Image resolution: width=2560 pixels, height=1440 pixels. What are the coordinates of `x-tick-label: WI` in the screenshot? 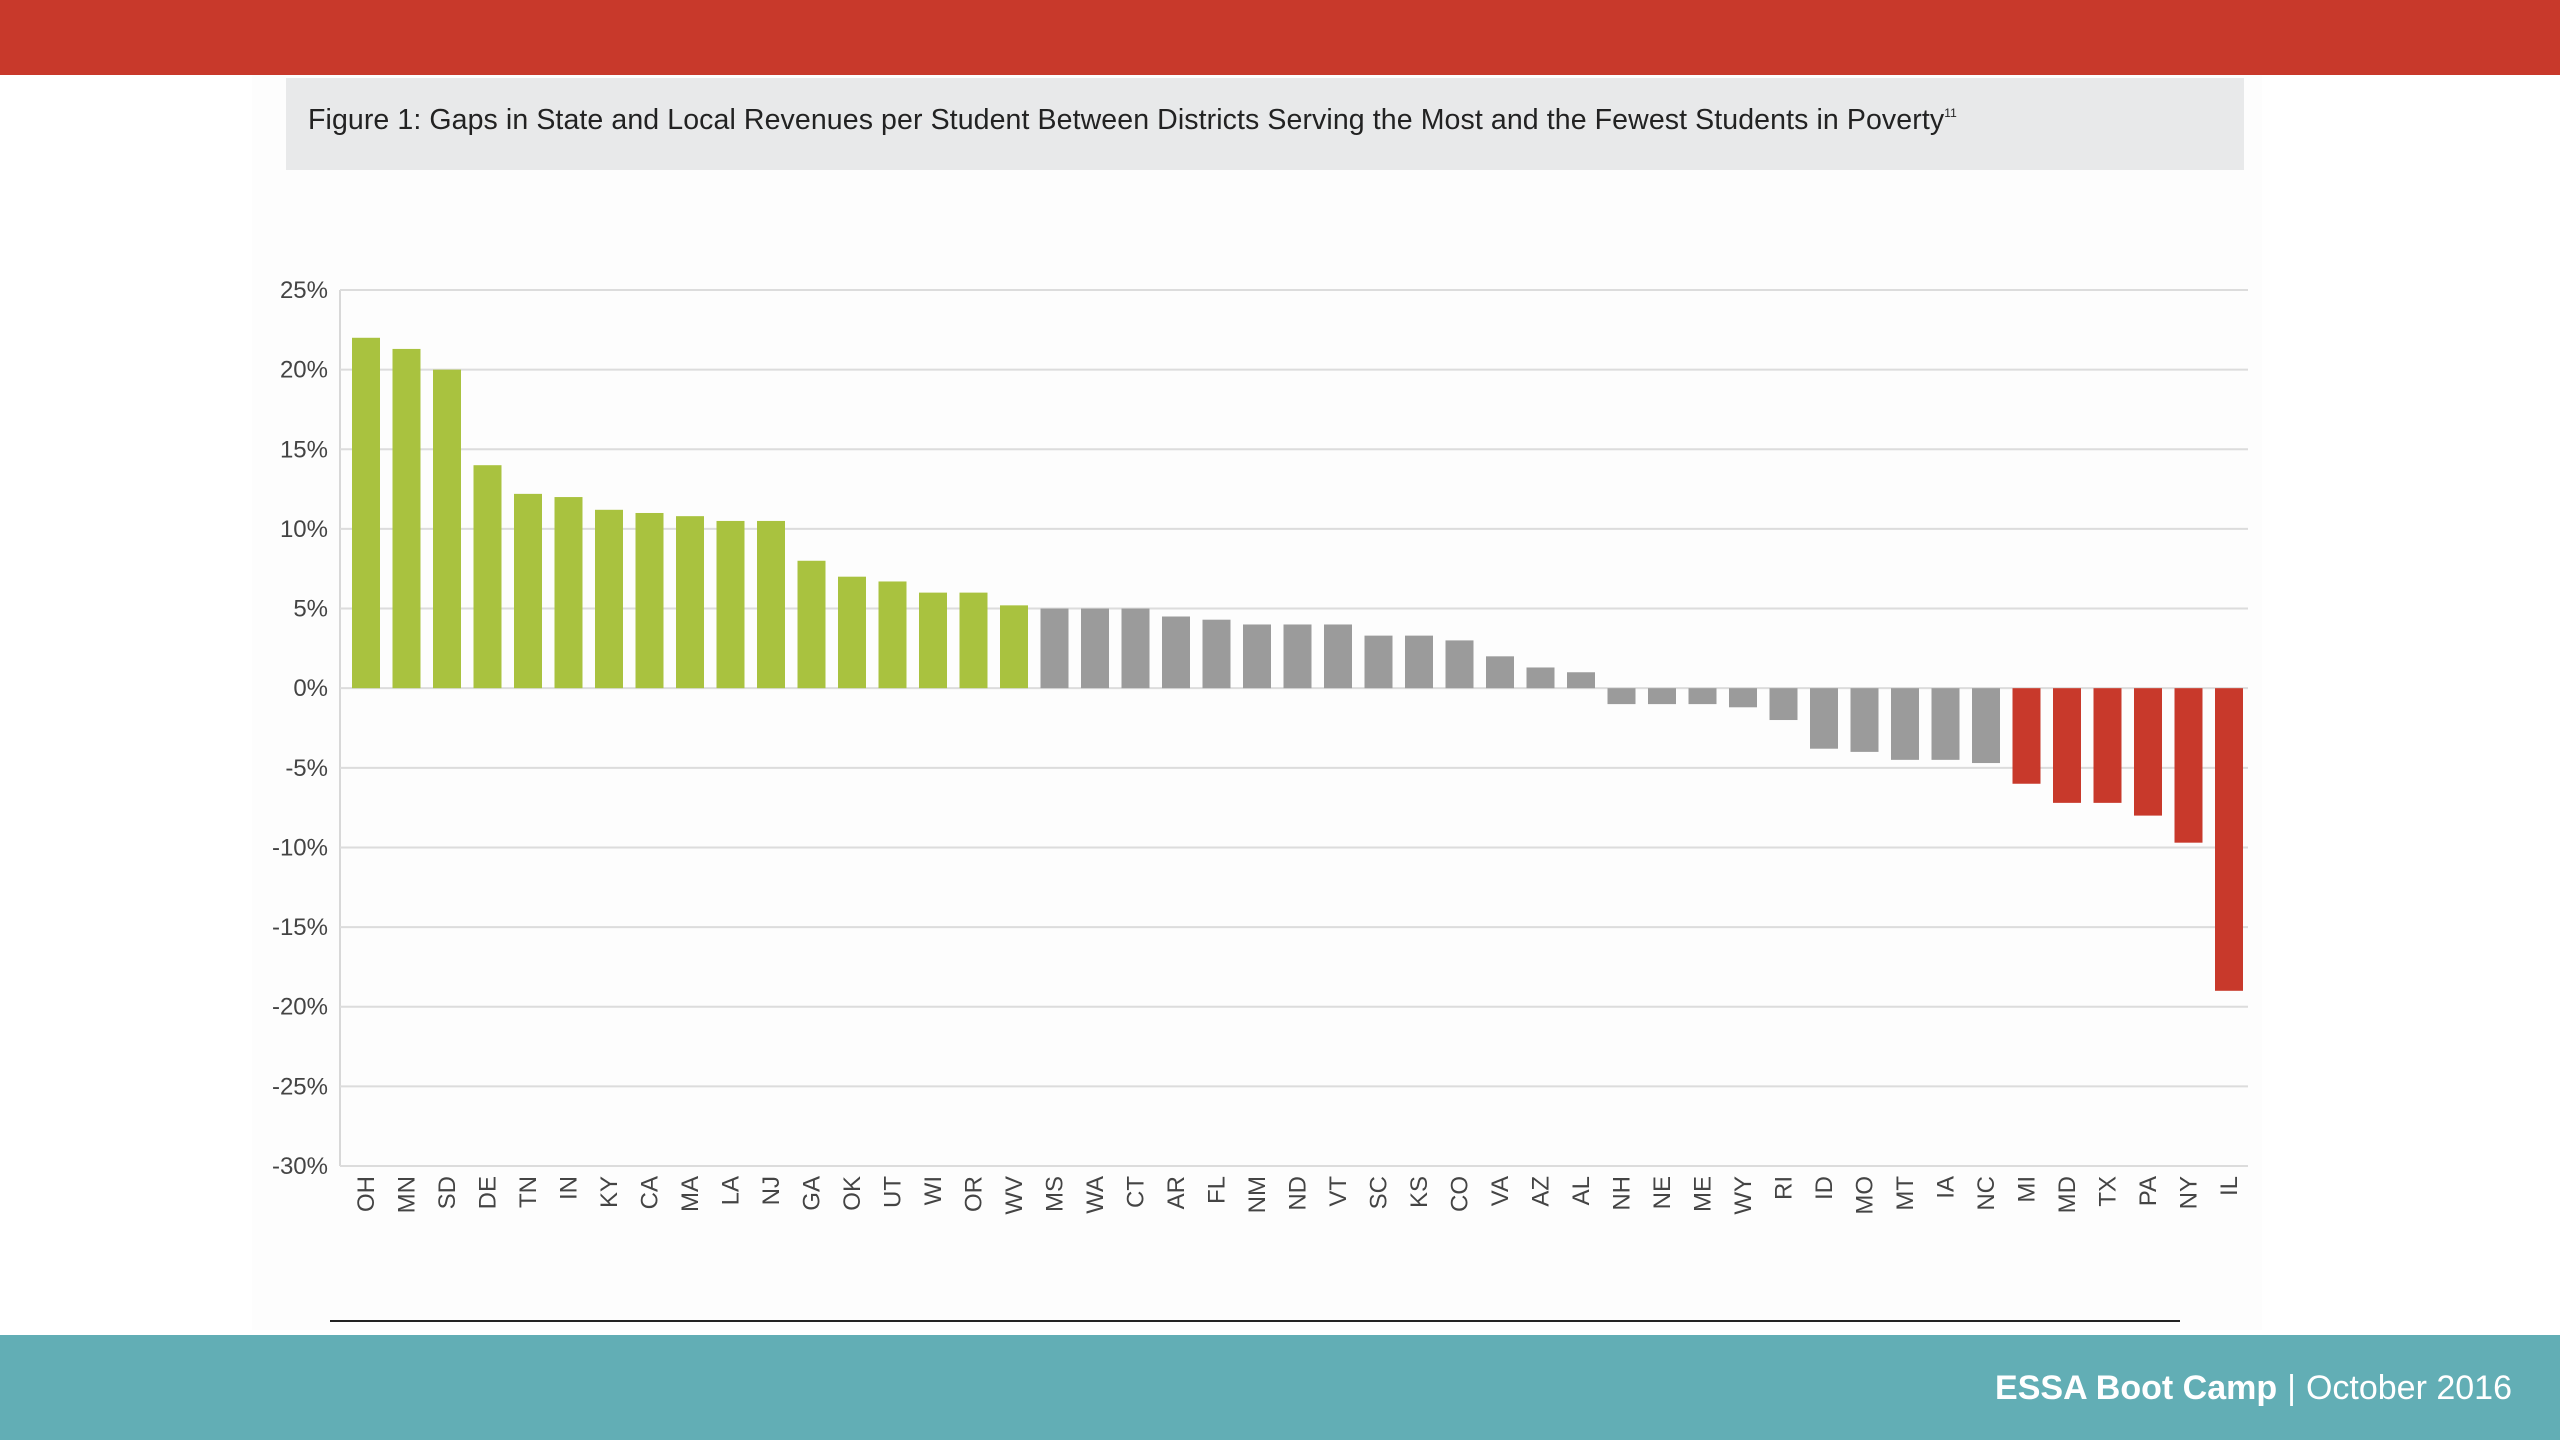 It's located at (933, 1190).